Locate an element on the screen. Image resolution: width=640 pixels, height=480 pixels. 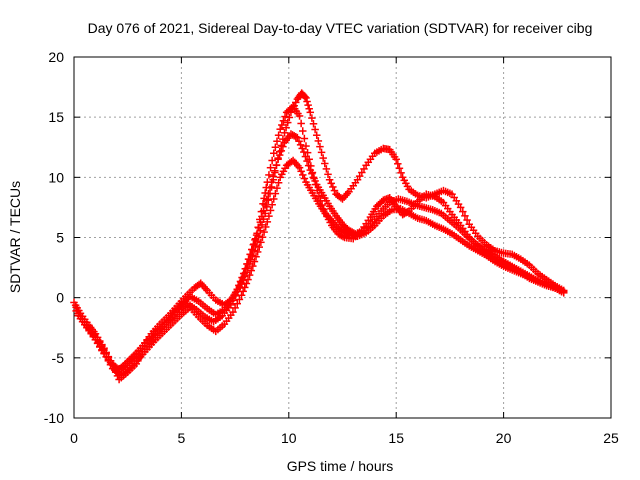
x-axis-label: GPS time / hours is located at coordinates (340, 466).